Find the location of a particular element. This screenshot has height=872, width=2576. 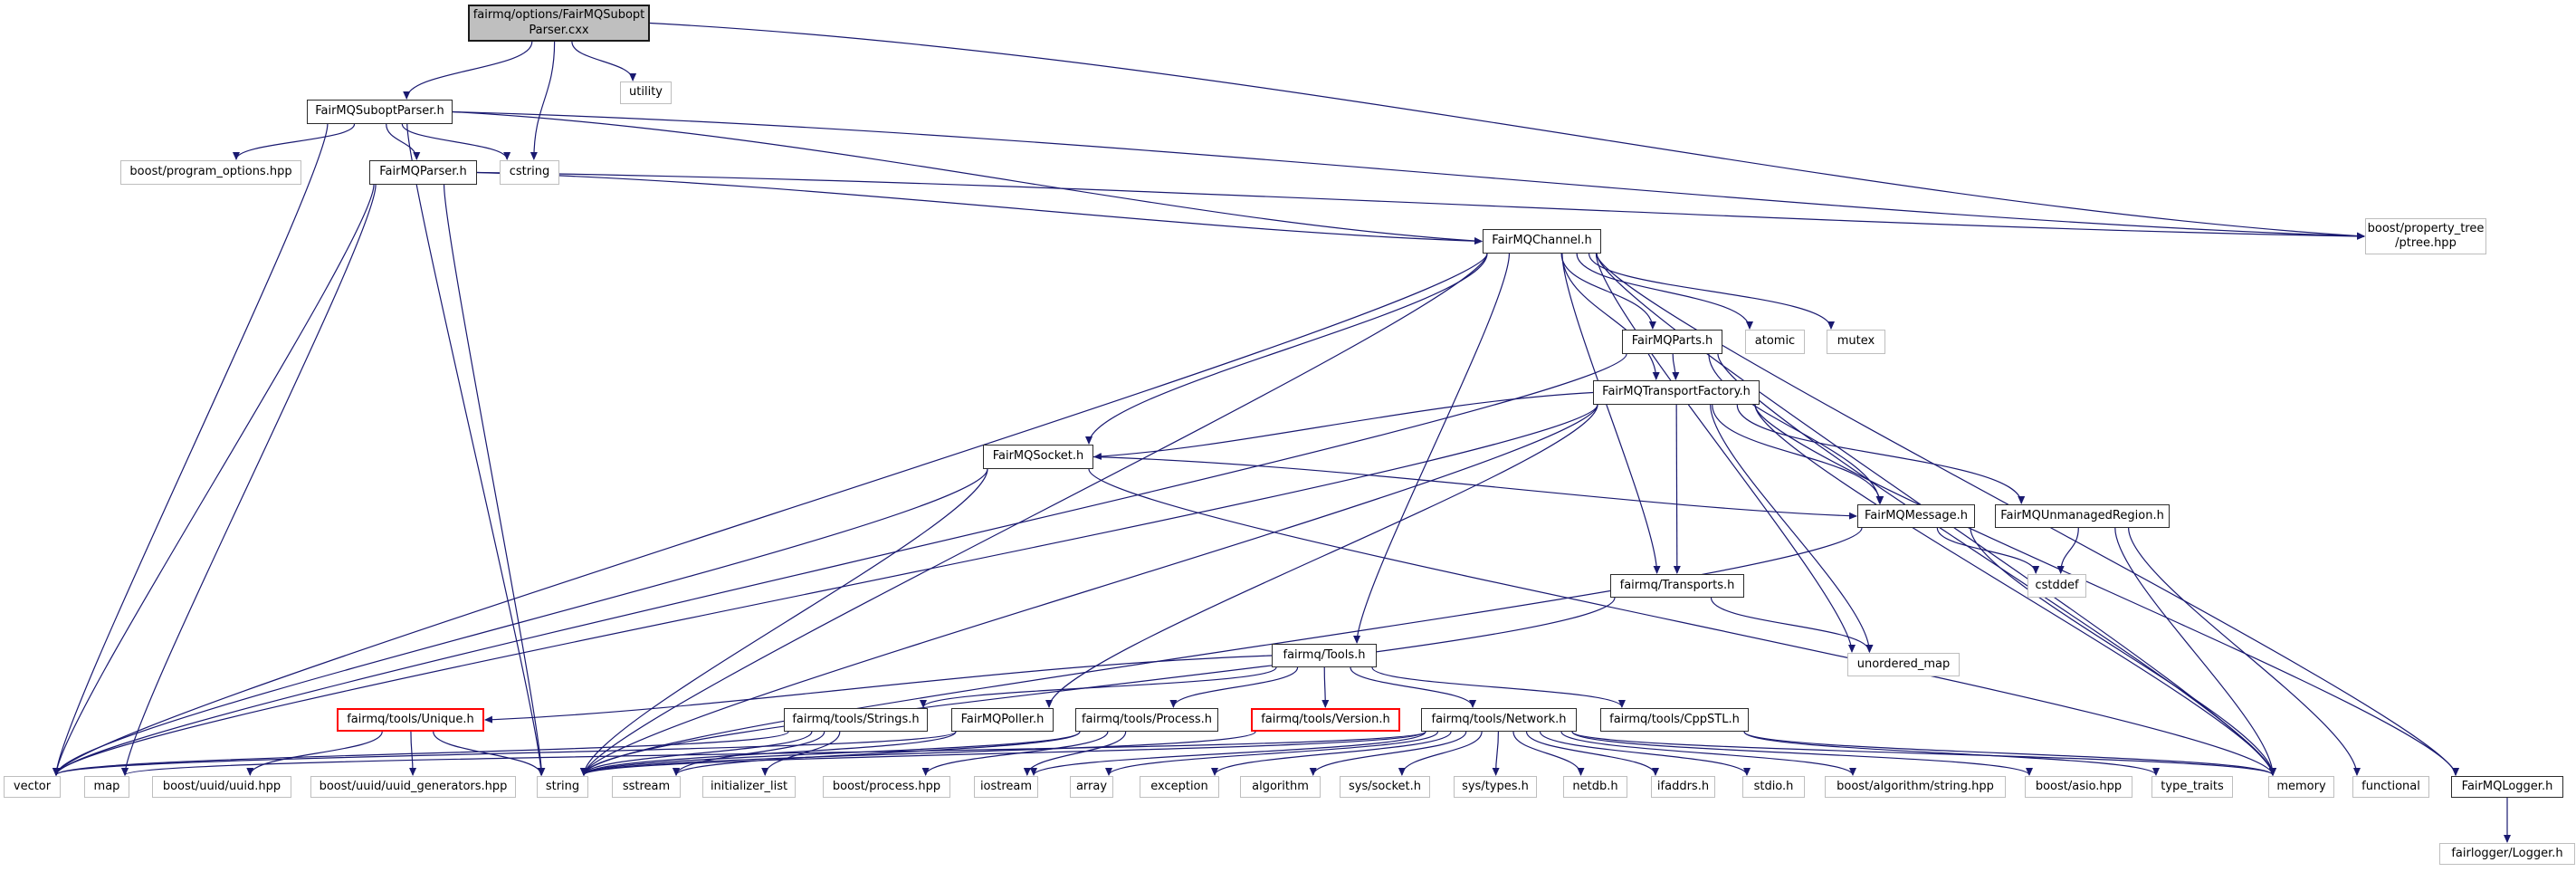

node-label-process_hpp: boost/process.hpp is located at coordinates (886, 786).